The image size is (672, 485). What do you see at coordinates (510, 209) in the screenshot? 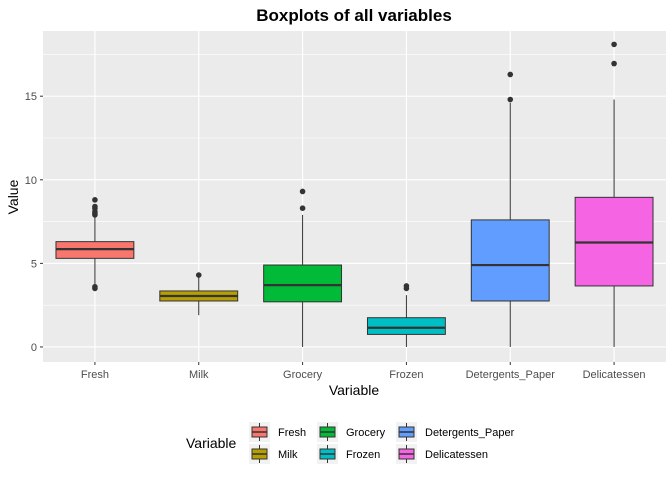
I see `box-detergents-paper` at bounding box center [510, 209].